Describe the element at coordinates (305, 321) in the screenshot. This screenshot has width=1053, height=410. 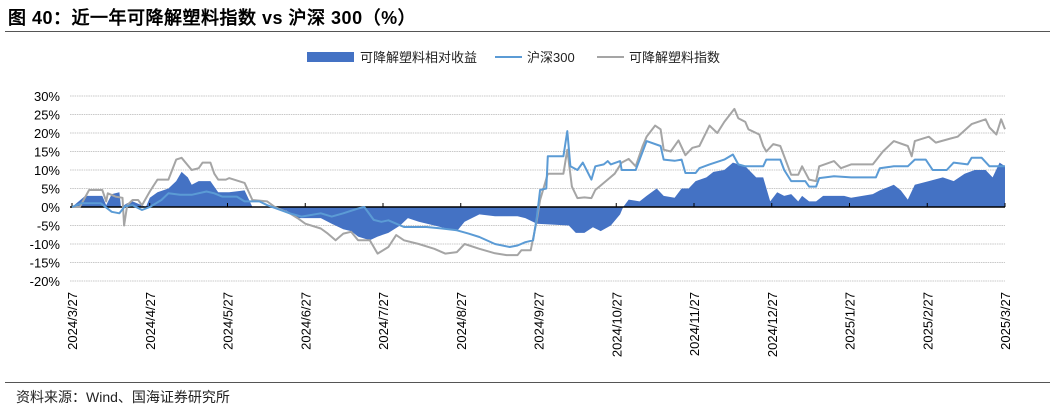
I see `x-tick-label: 2024/6/27` at that location.